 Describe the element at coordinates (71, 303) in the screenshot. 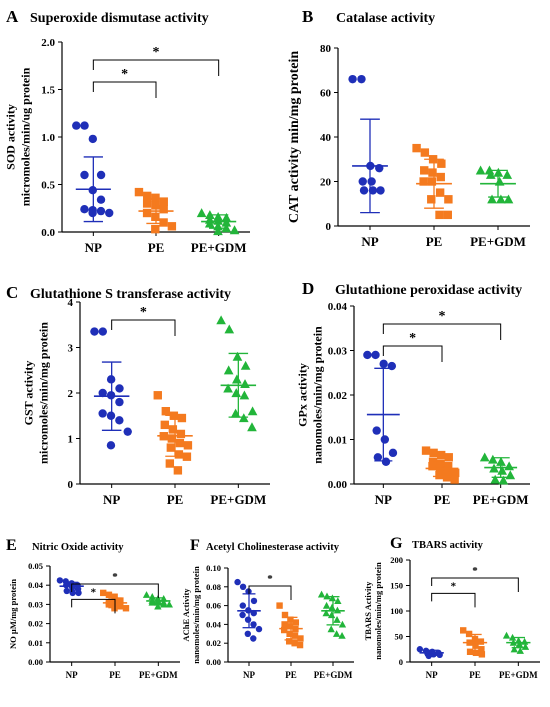

I see `y-tick-label: 4` at that location.